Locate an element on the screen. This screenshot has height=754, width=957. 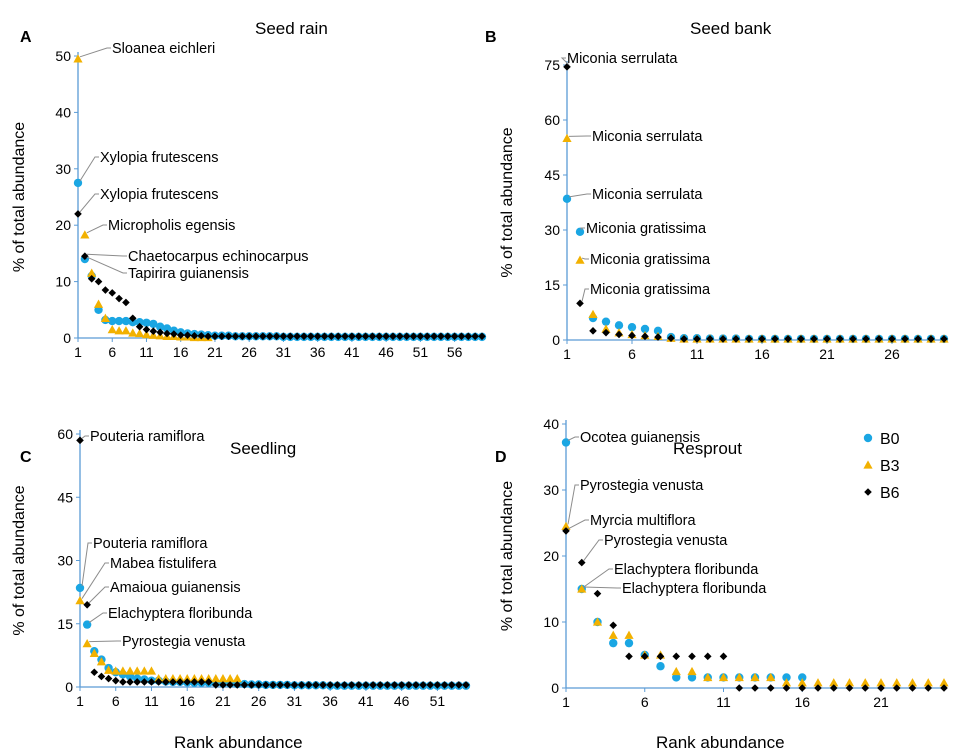
x-tick-label: 46 is located at coordinates (402, 701).